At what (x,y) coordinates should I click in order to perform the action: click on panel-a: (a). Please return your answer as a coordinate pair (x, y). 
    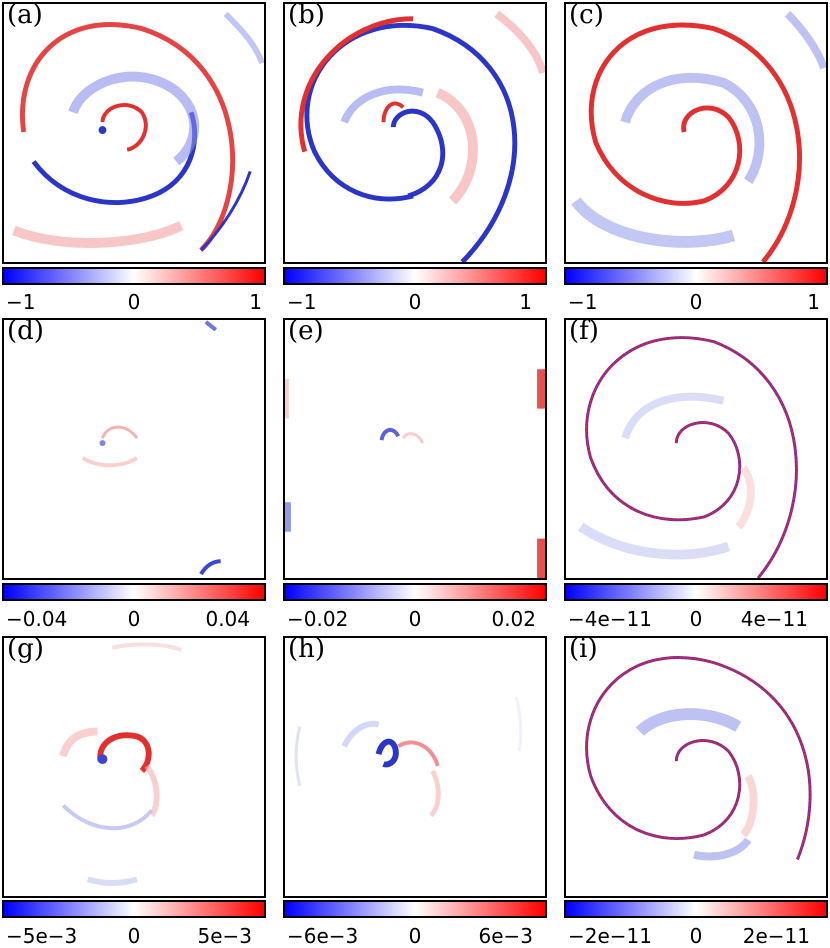
    Looking at the image, I should click on (134, 133).